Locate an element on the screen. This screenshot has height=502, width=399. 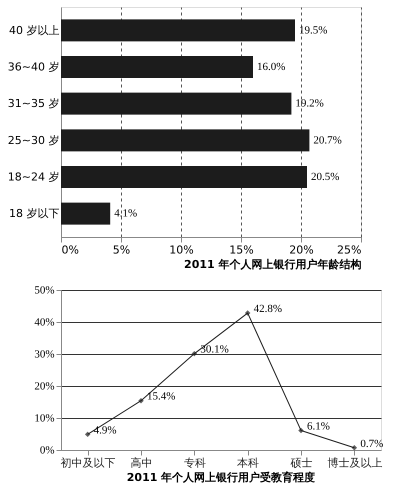
data-label: 16.0% is located at coordinates (271, 67).